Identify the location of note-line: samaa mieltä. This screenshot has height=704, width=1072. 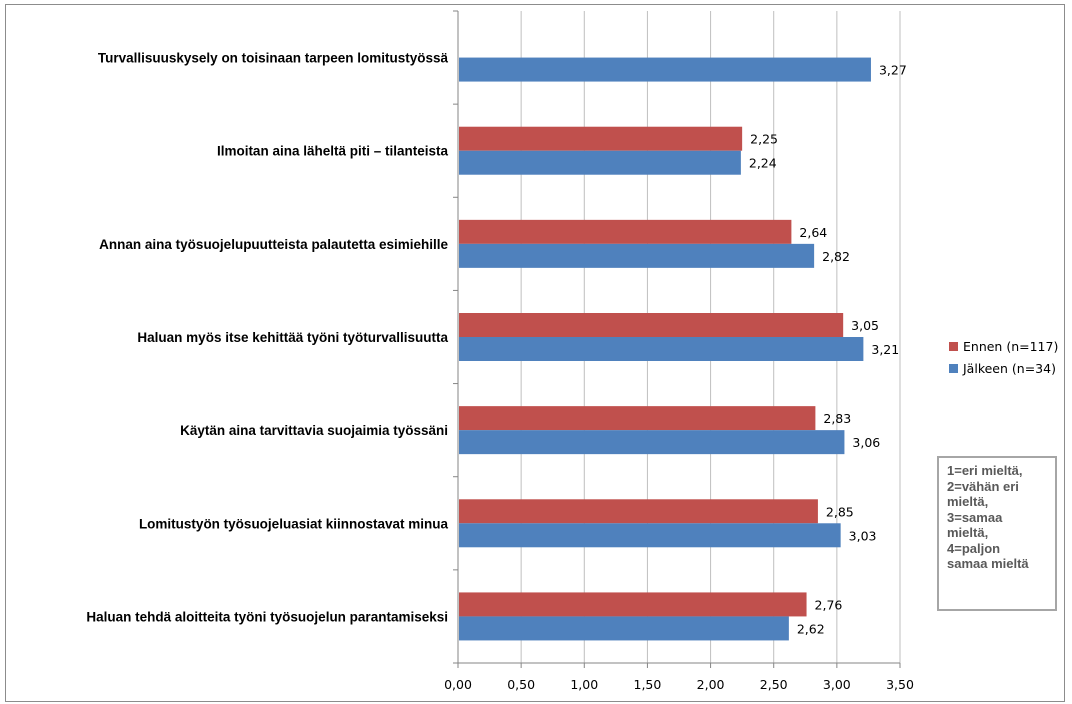
(988, 563).